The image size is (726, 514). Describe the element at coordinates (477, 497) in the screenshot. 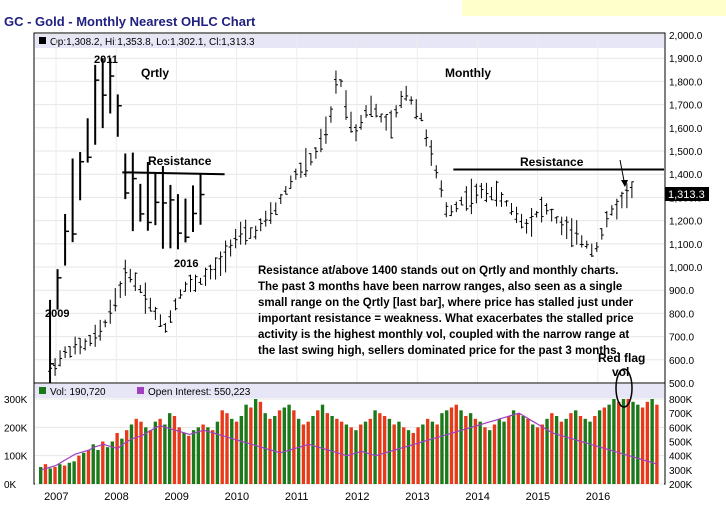

I see `x-tick-label: 2014` at that location.